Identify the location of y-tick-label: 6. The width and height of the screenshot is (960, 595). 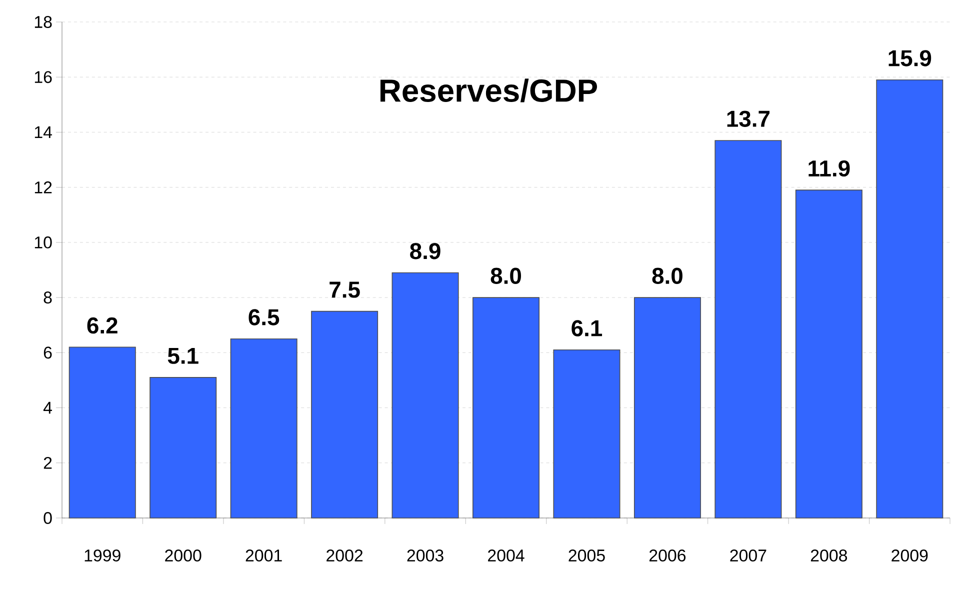
(48, 352).